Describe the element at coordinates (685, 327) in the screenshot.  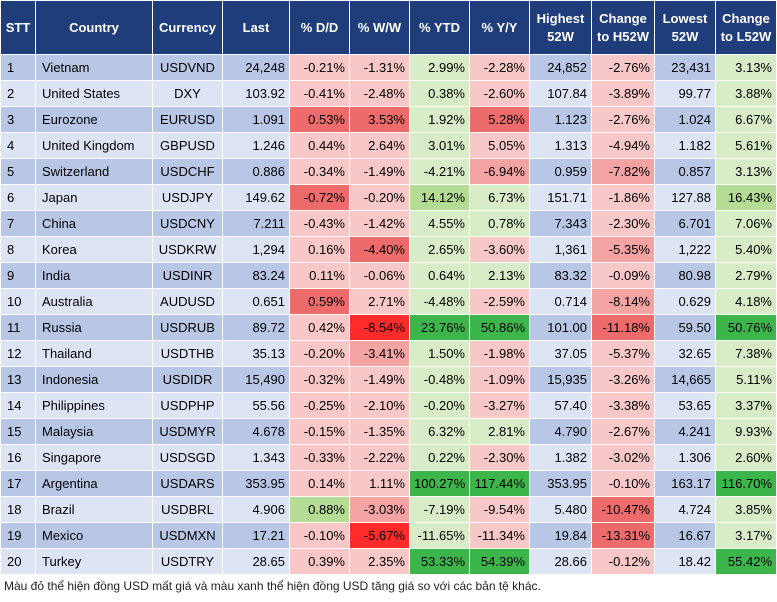
I see `cell-lowest-52w: 59.50` at that location.